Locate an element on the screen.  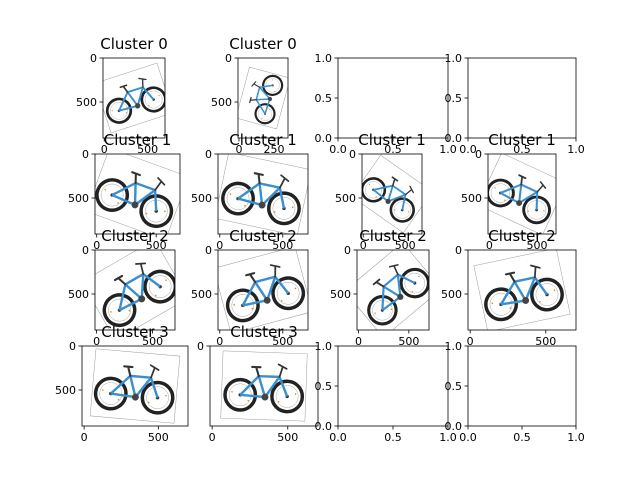
x-tick-label: 250 is located at coordinates (274, 149).